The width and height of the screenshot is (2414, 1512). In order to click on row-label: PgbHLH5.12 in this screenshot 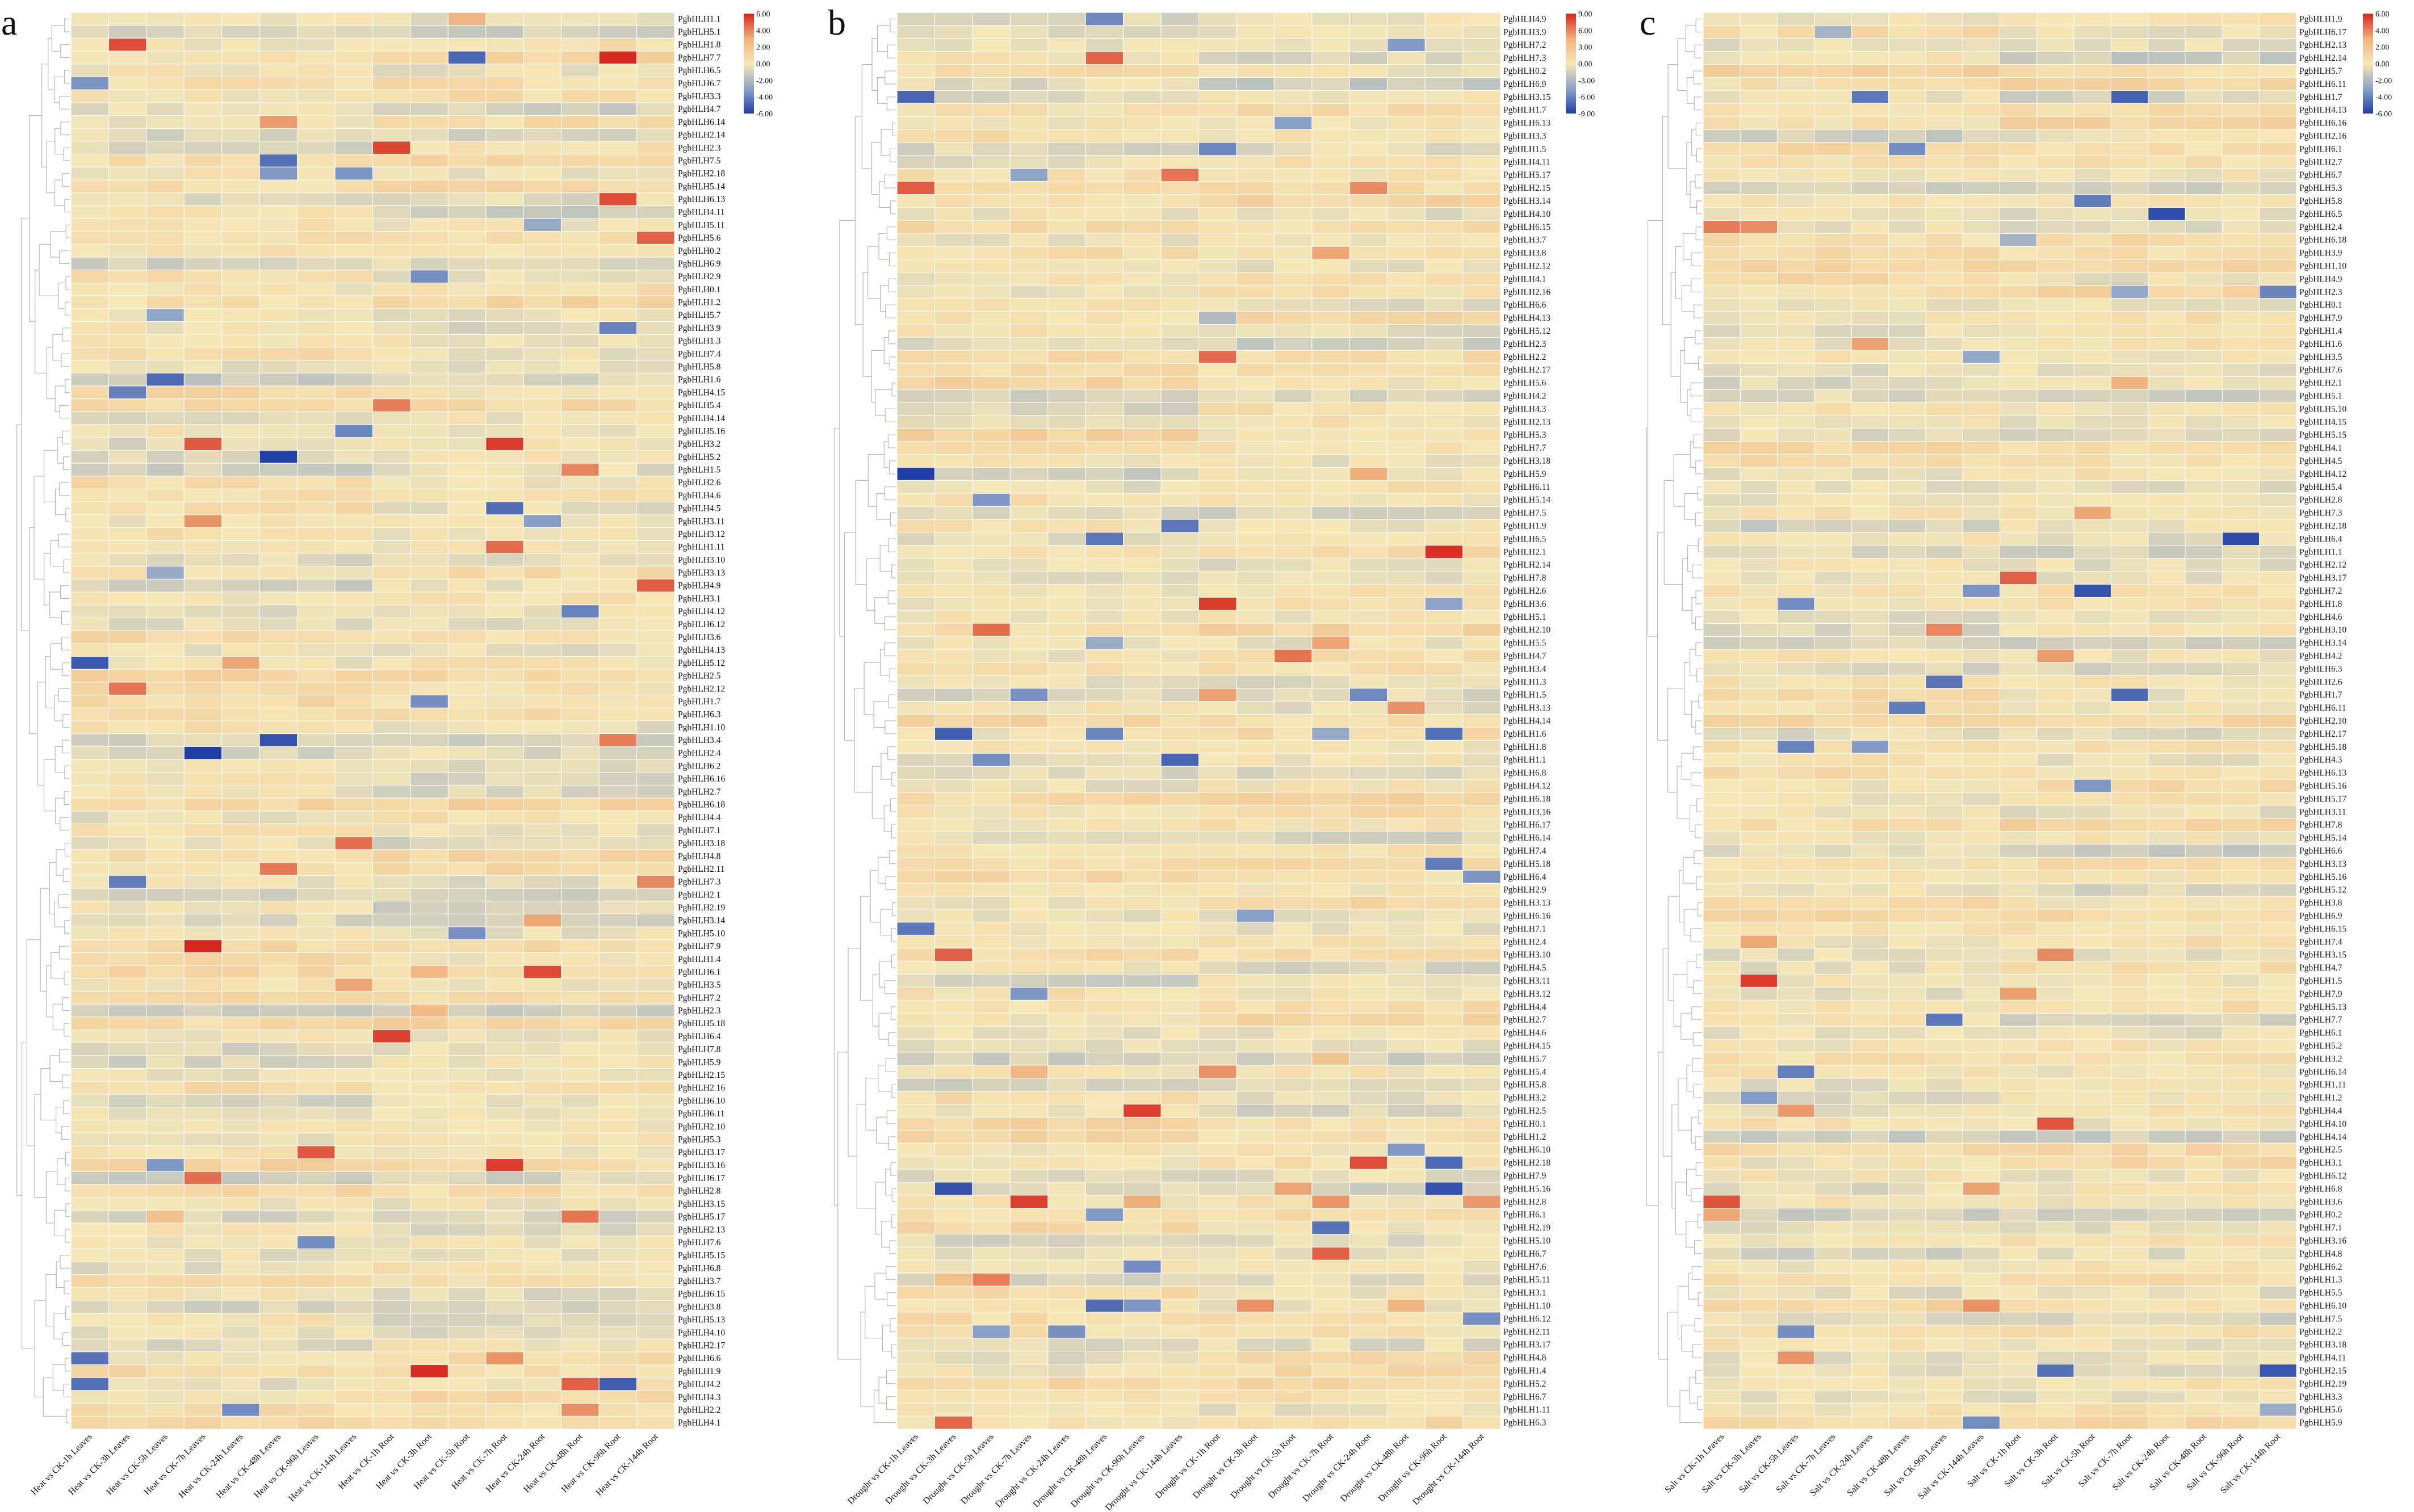, I will do `click(1526, 331)`.